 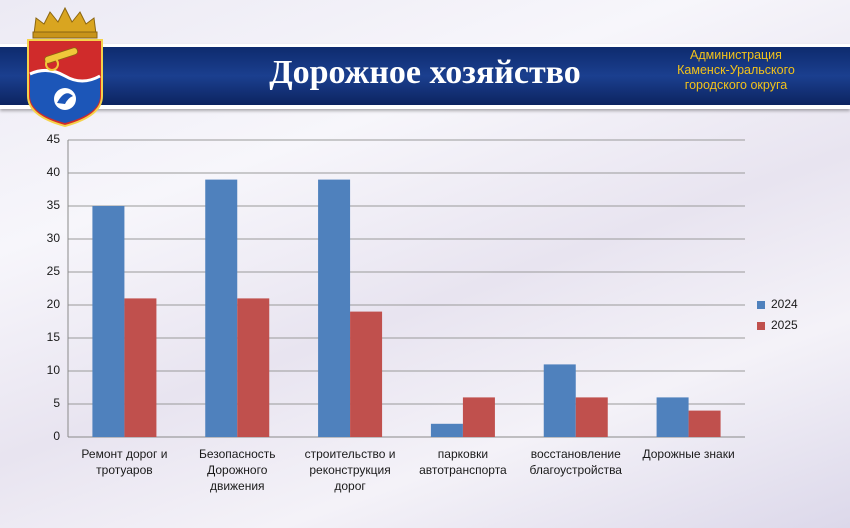 What do you see at coordinates (53, 139) in the screenshot?
I see `y-tick-label: 45` at bounding box center [53, 139].